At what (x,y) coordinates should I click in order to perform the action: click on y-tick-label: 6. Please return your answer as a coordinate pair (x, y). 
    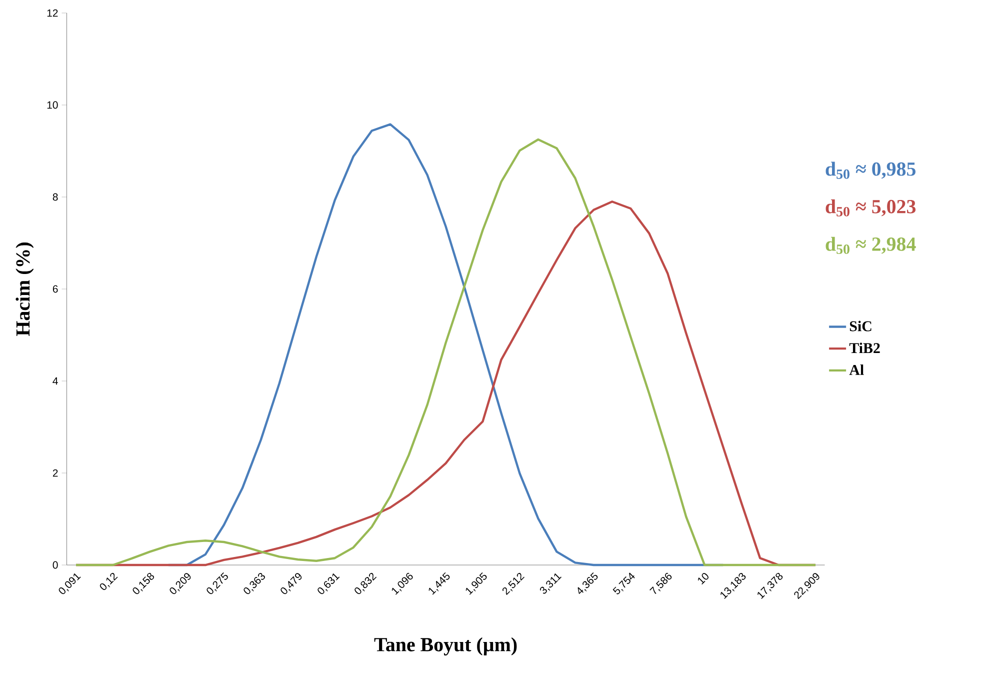
    Looking at the image, I should click on (55, 289).